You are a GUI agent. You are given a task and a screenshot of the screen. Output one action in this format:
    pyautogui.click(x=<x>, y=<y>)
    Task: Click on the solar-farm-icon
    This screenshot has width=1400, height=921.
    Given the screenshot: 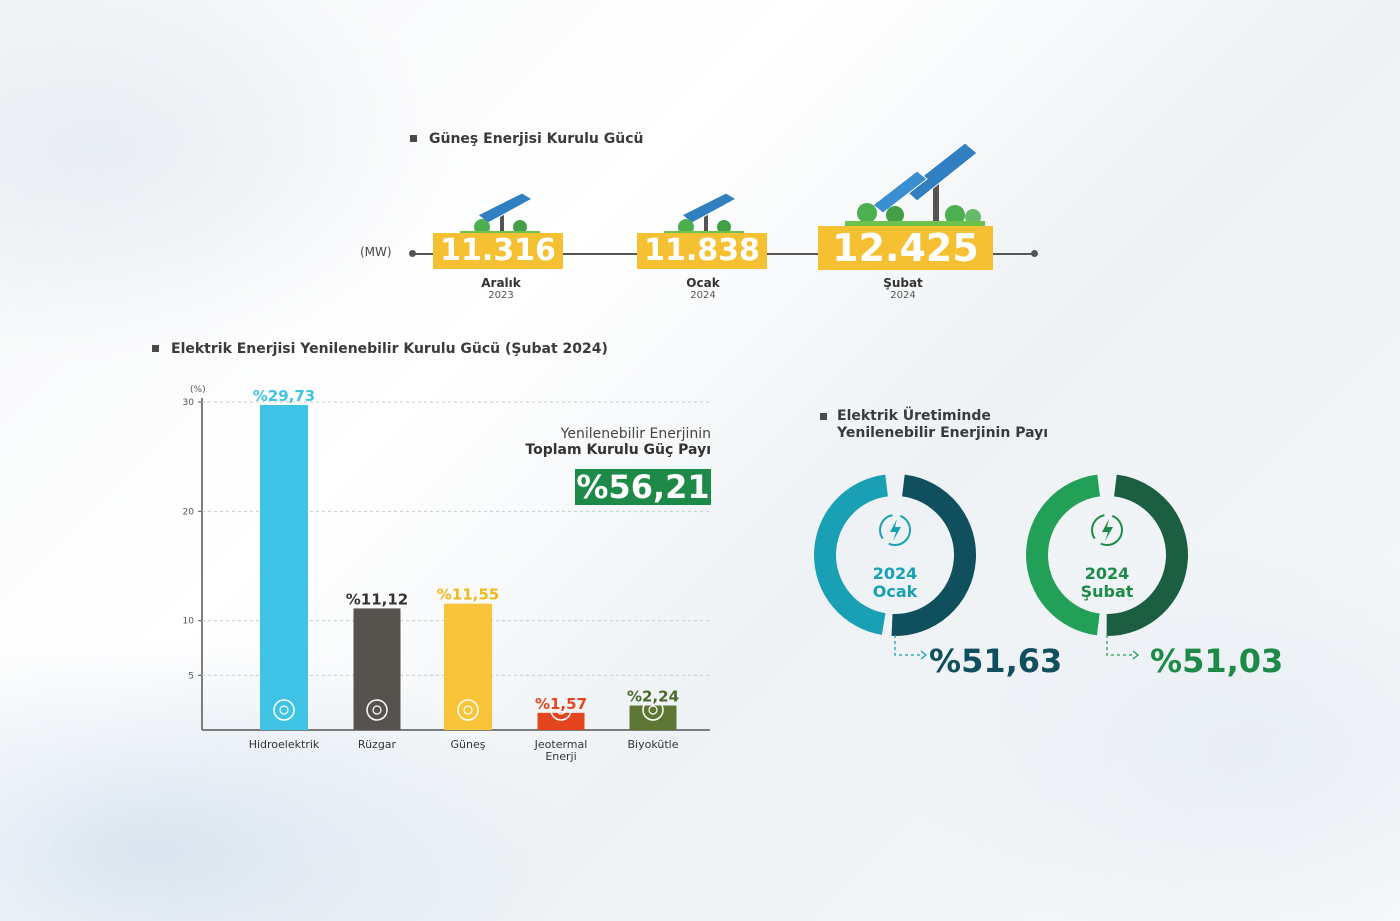 What is the action you would take?
    pyautogui.click(x=915, y=184)
    